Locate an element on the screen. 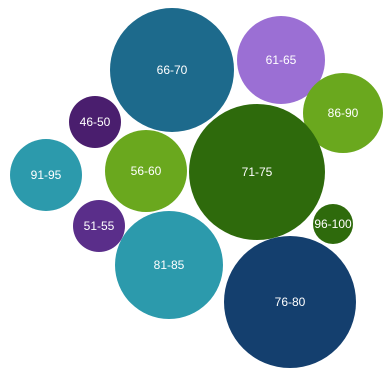  bubble-label-71-75: 71-75 is located at coordinates (257, 172).